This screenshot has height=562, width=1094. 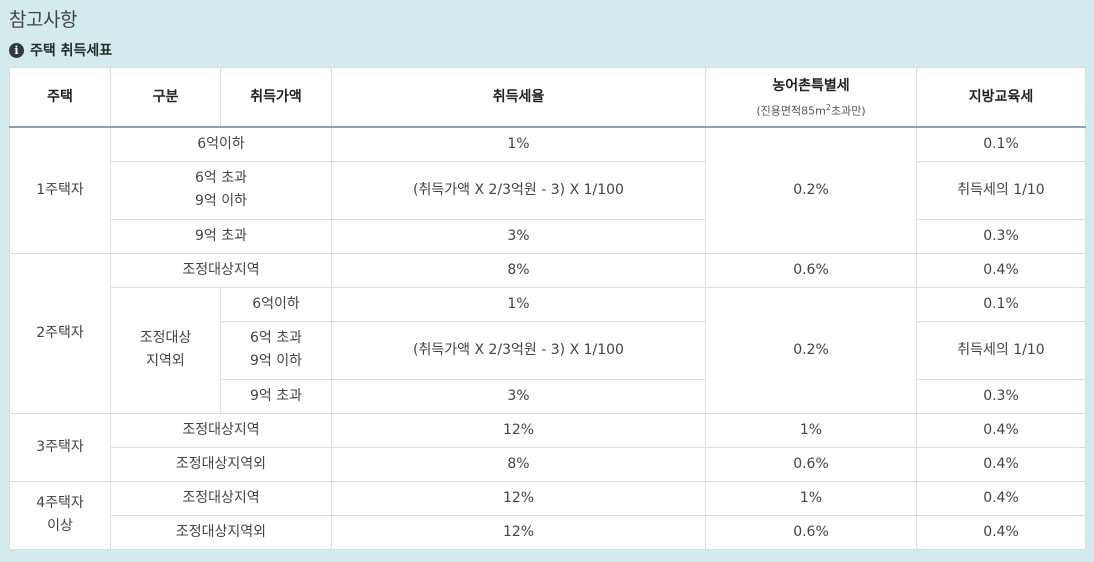 I want to click on table-row: 조정대상지역외 8% 0.6% 0.4%, so click(x=548, y=464).